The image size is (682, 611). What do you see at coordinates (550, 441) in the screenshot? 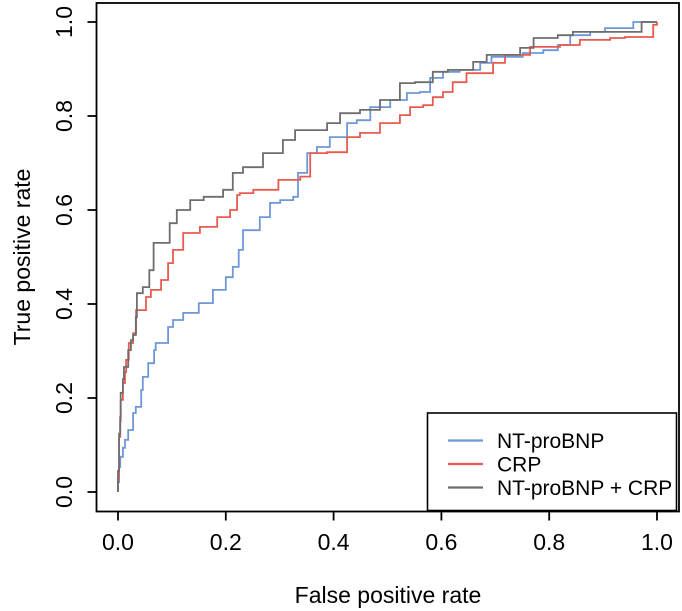
I see `legend-label-nt-probnp: NT-proBNP` at bounding box center [550, 441].